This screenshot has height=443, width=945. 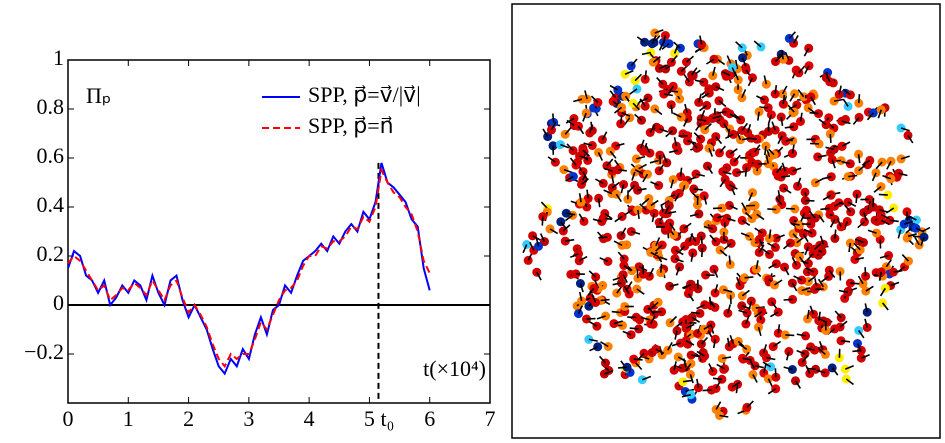 What do you see at coordinates (364, 94) in the screenshot?
I see `legend-label: SPP, p⃗=v⃗/|v⃗|` at bounding box center [364, 94].